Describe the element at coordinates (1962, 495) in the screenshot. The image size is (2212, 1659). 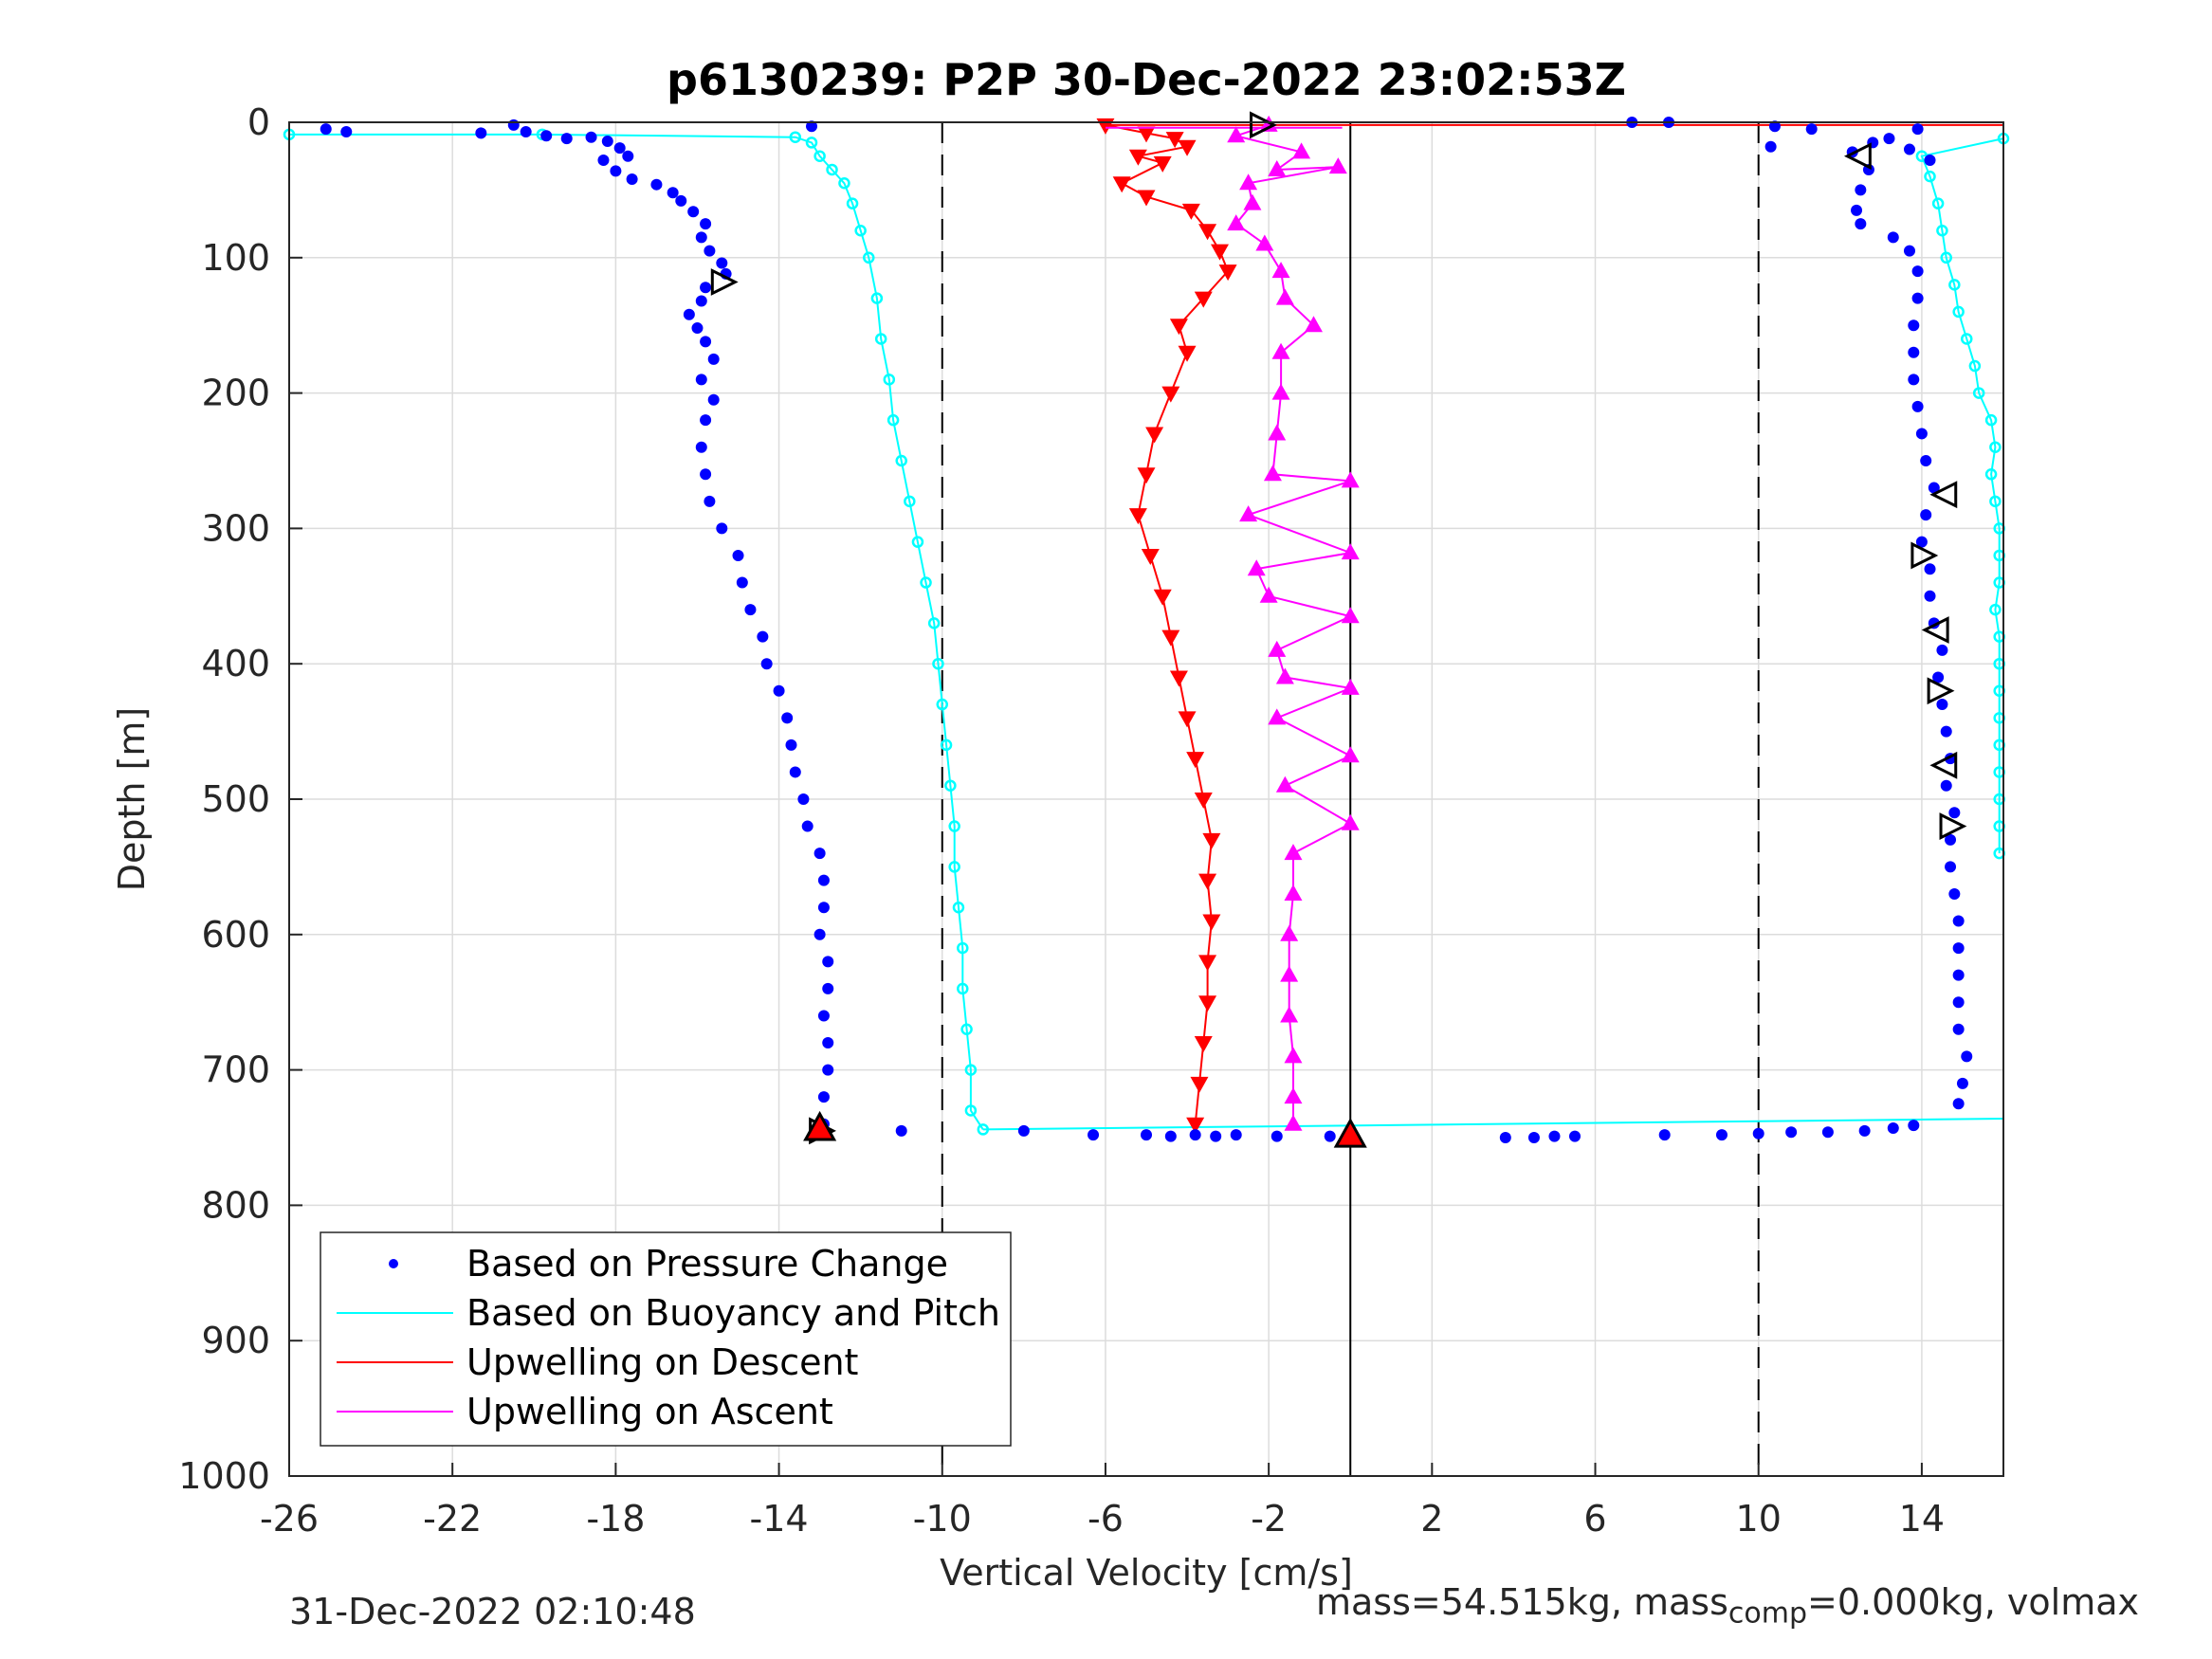
I see `buoyancy-ascent-line` at that location.